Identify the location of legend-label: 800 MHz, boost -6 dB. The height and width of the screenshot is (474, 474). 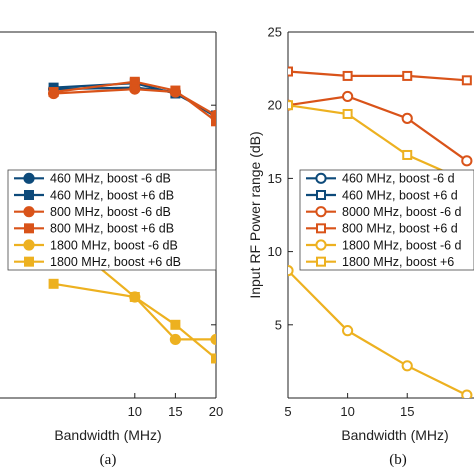
(110, 212).